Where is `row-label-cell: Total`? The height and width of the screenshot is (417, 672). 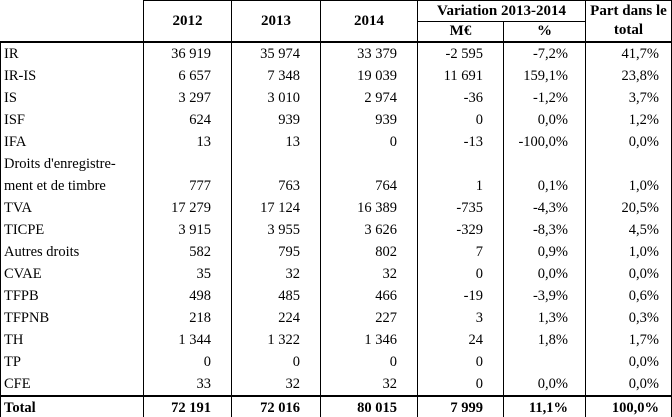 row-label-cell: Total is located at coordinates (72, 406).